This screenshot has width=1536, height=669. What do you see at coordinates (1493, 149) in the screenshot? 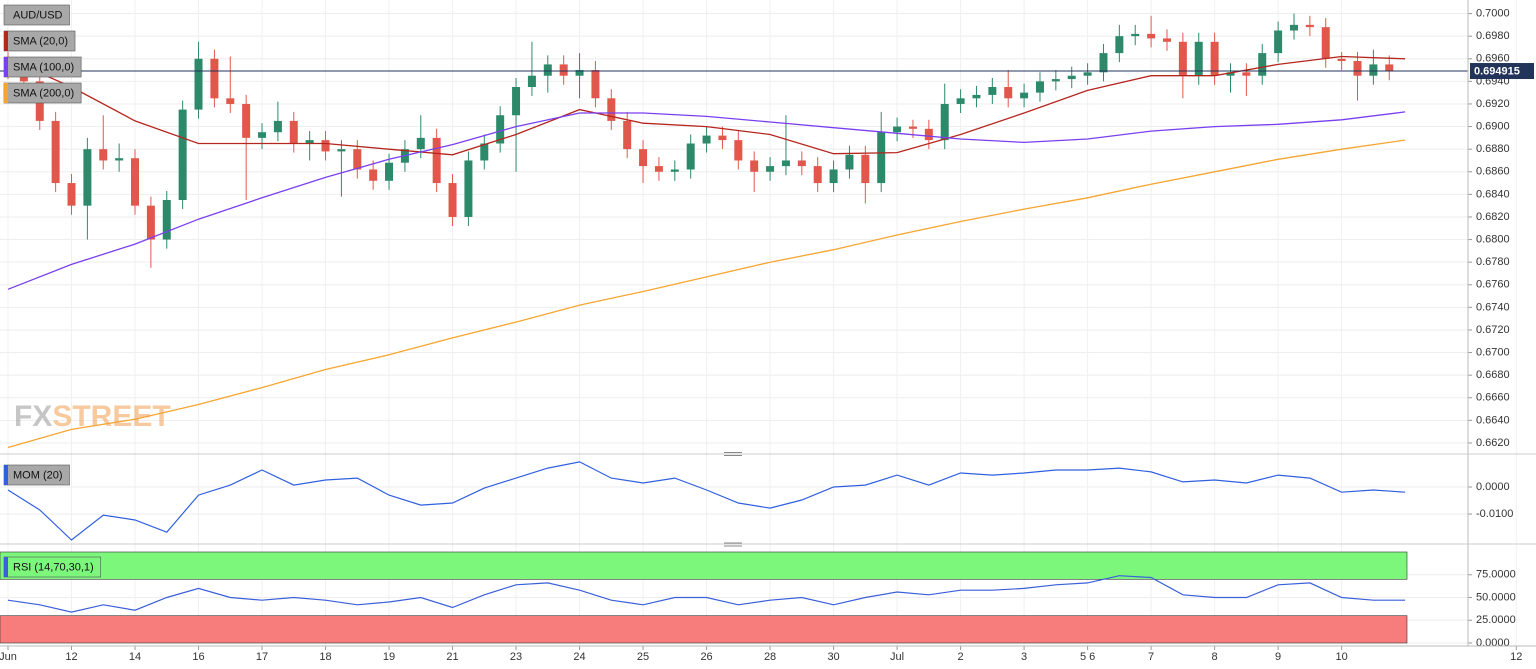
I see `y-tick-label: 0.6880` at bounding box center [1493, 149].